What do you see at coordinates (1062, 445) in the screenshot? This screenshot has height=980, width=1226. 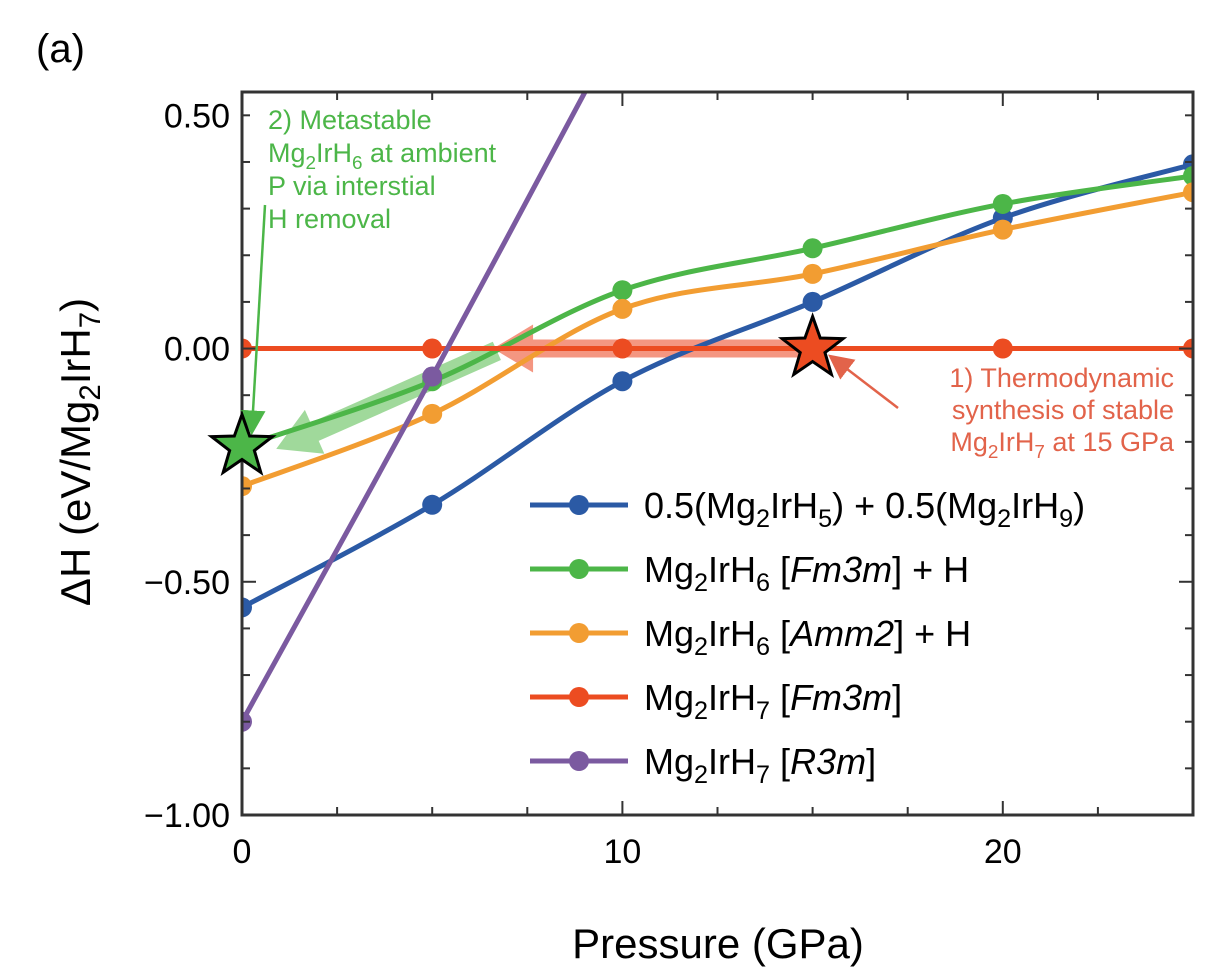 I see `annotation-line: Mg2IrH7 at 15 GPa` at bounding box center [1062, 445].